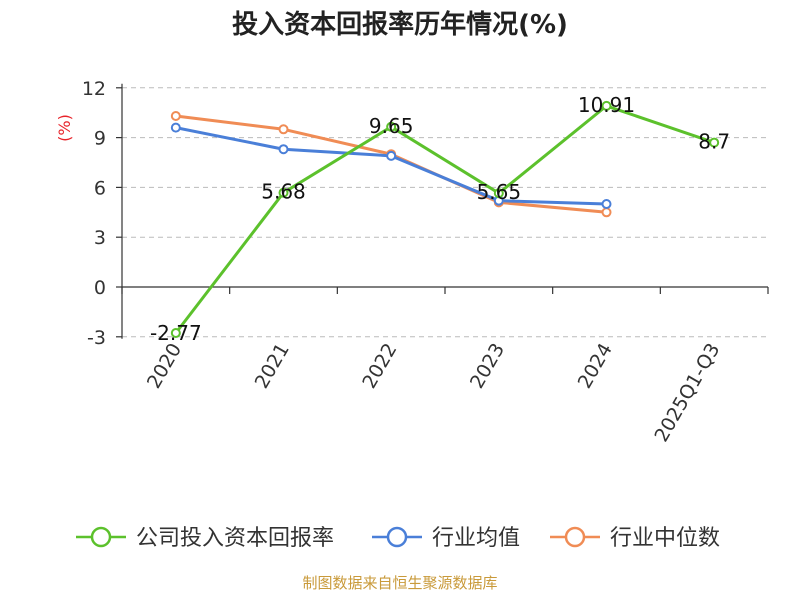 Image resolution: width=800 pixels, height=600 pixels. I want to click on data-label: 8.7, so click(714, 142).